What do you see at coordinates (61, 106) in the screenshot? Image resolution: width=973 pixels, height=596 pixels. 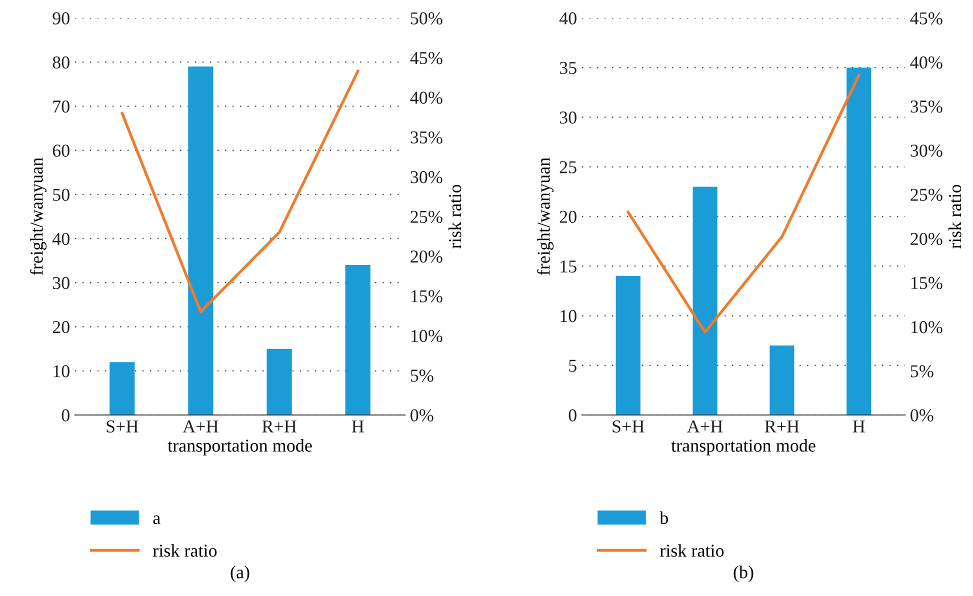 I see `y-tick-label: 70` at bounding box center [61, 106].